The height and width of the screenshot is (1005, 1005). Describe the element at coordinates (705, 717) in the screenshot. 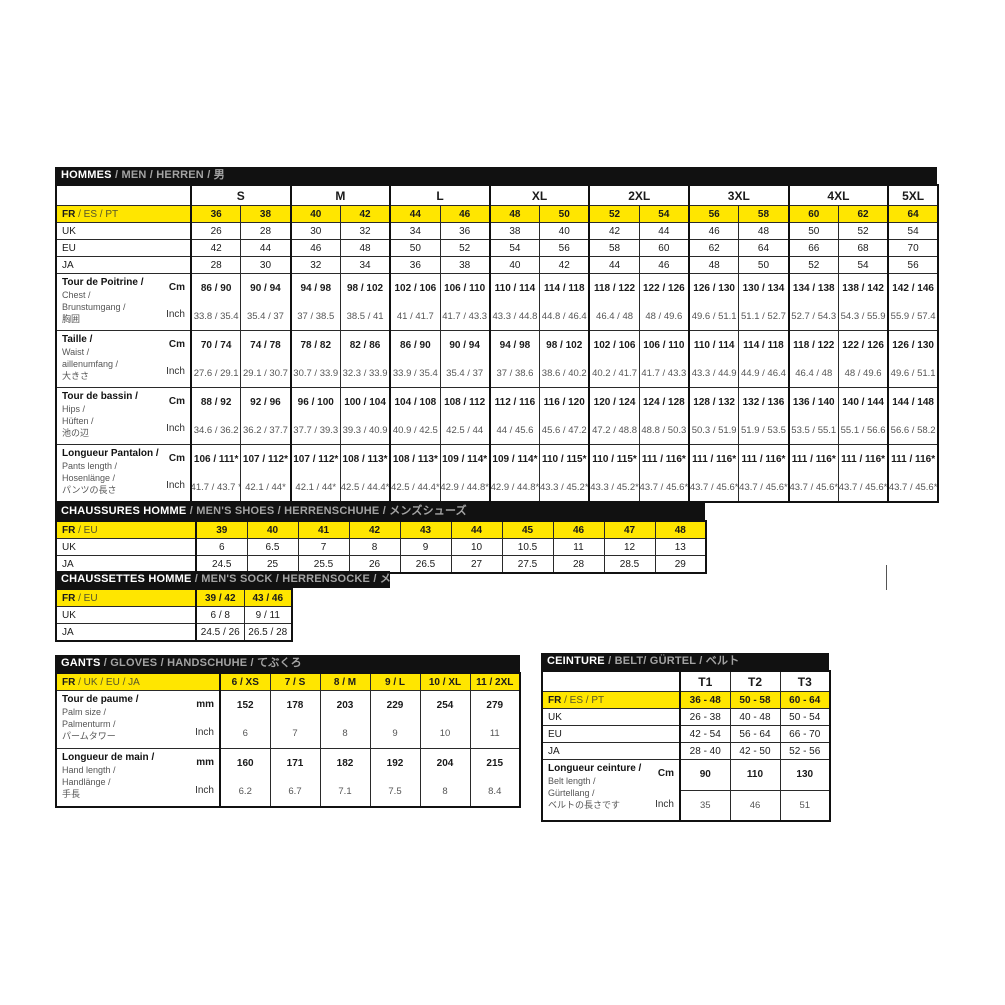

I see `value-cell: 26 - 38` at that location.